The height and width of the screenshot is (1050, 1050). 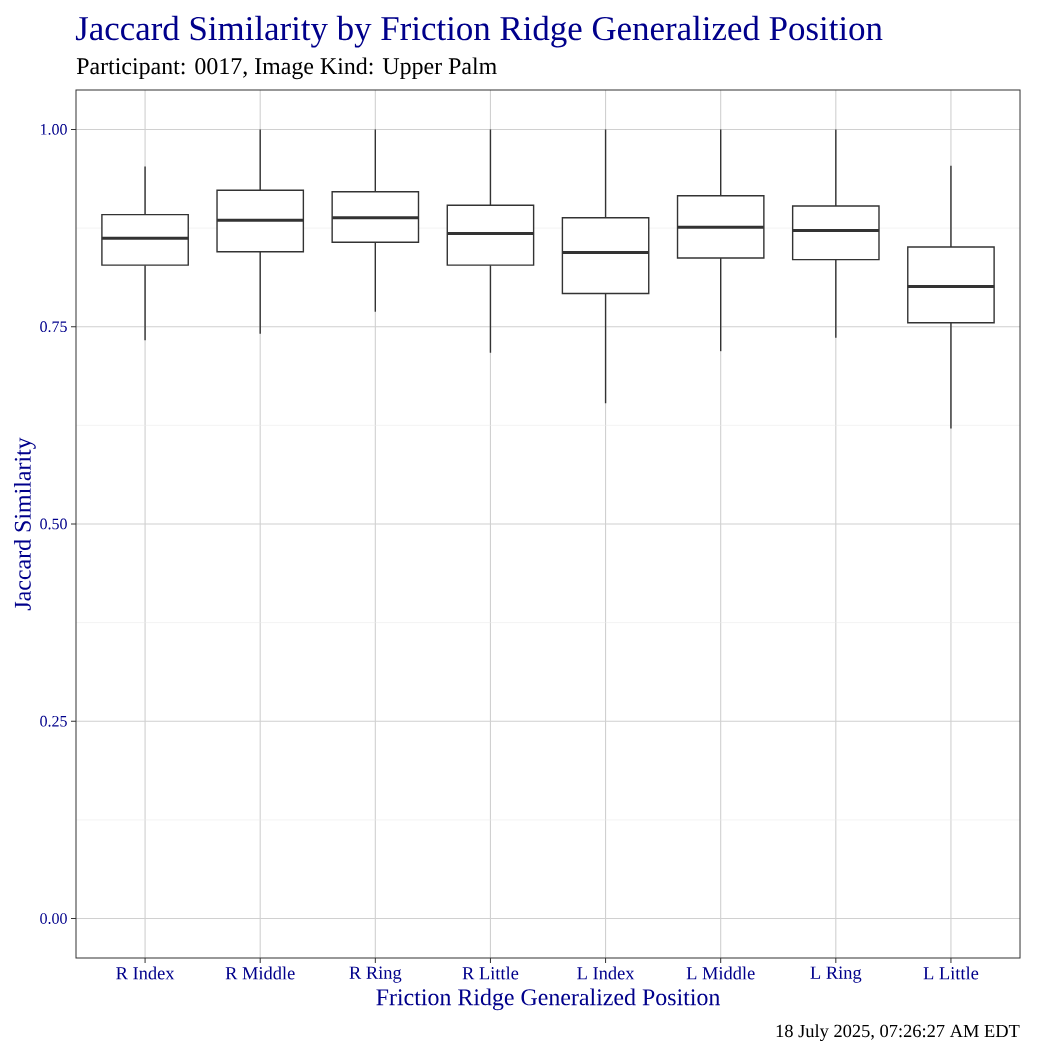 What do you see at coordinates (145, 973) in the screenshot?
I see `x-tick-label: R Index` at bounding box center [145, 973].